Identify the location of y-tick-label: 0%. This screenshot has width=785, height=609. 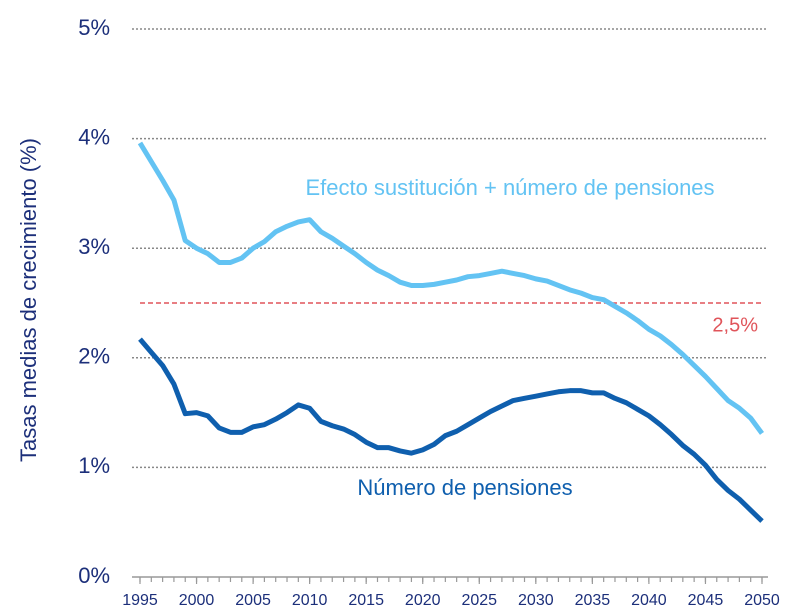
(94, 575).